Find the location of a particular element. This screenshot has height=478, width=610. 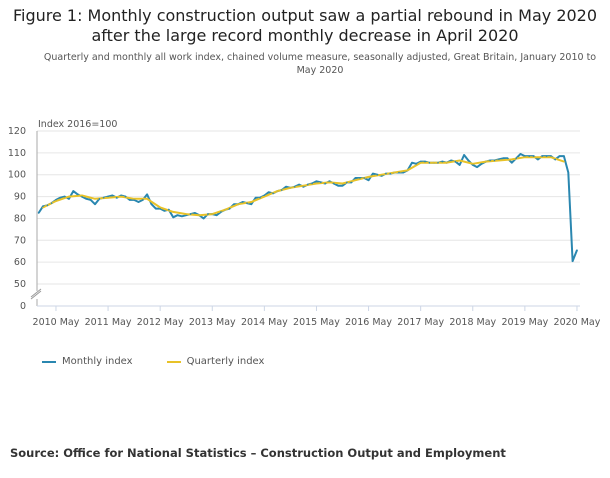

legend-label: Quarterly index is located at coordinates (225, 361).